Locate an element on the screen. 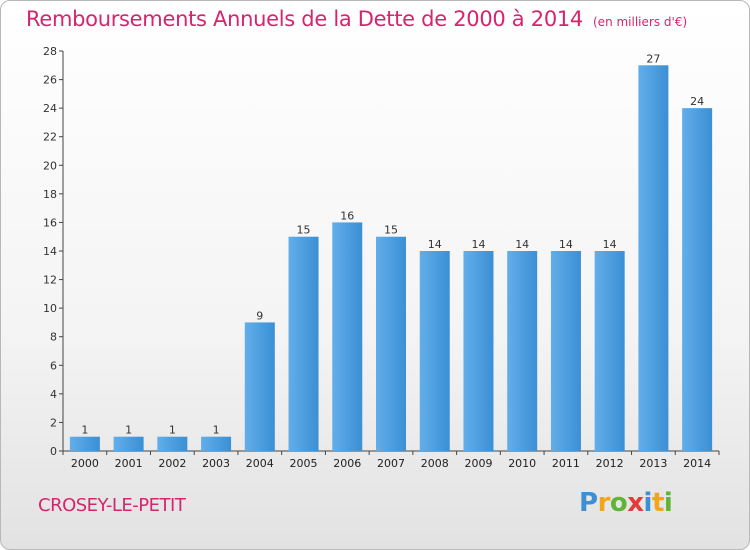  x-tick-label: 2001 is located at coordinates (129, 463).